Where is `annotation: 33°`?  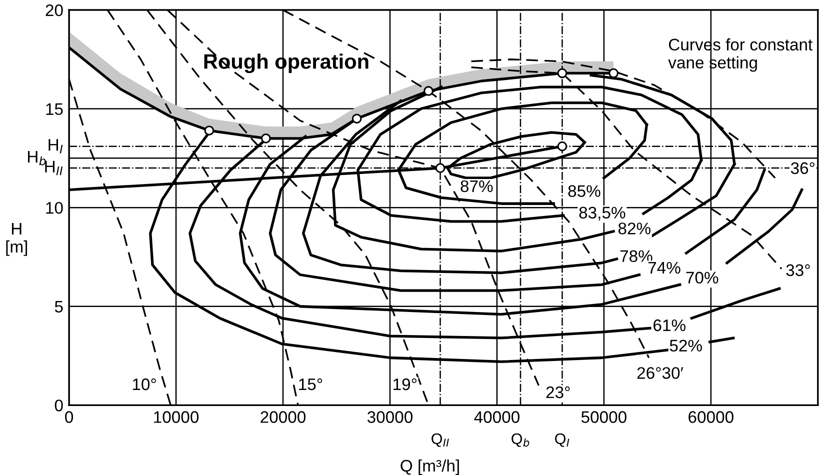
annotation: 33° is located at coordinates (798, 270).